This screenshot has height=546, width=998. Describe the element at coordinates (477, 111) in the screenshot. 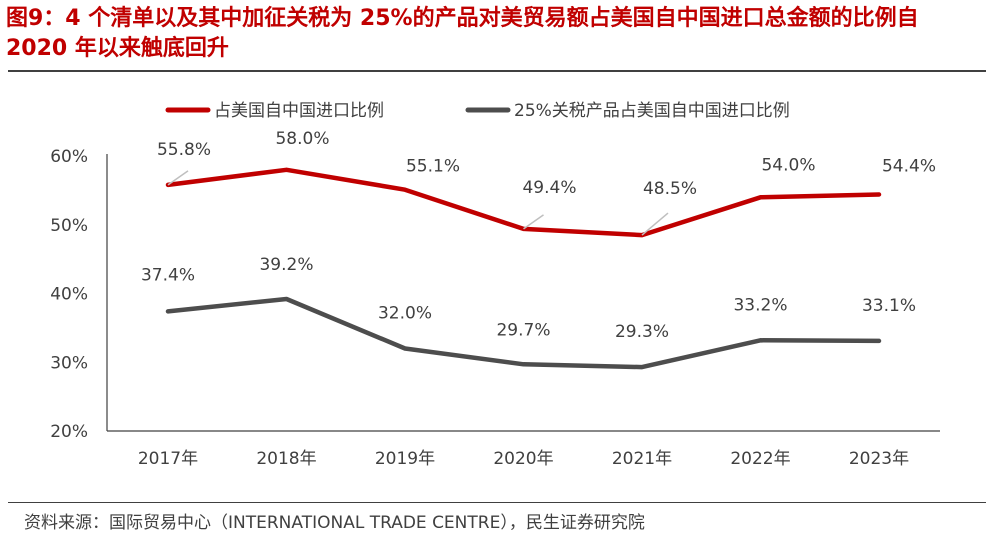

I see `legend: 占美国自中国进口比例 25%关税产品占美国自中国进口比例` at that location.